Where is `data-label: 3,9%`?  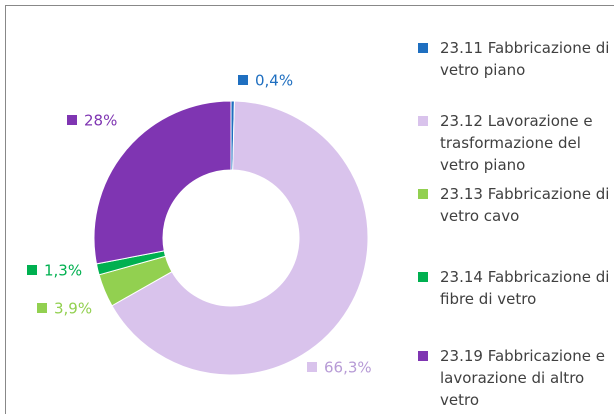 data-label: 3,9% is located at coordinates (73, 309).